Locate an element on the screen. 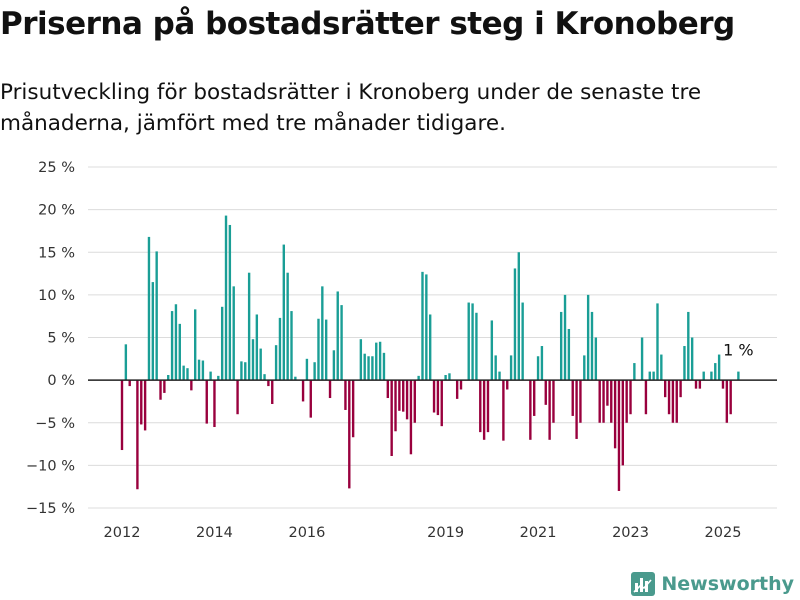 Image resolution: width=800 pixels, height=600 pixels. x-tick-label: 2014 is located at coordinates (214, 533).